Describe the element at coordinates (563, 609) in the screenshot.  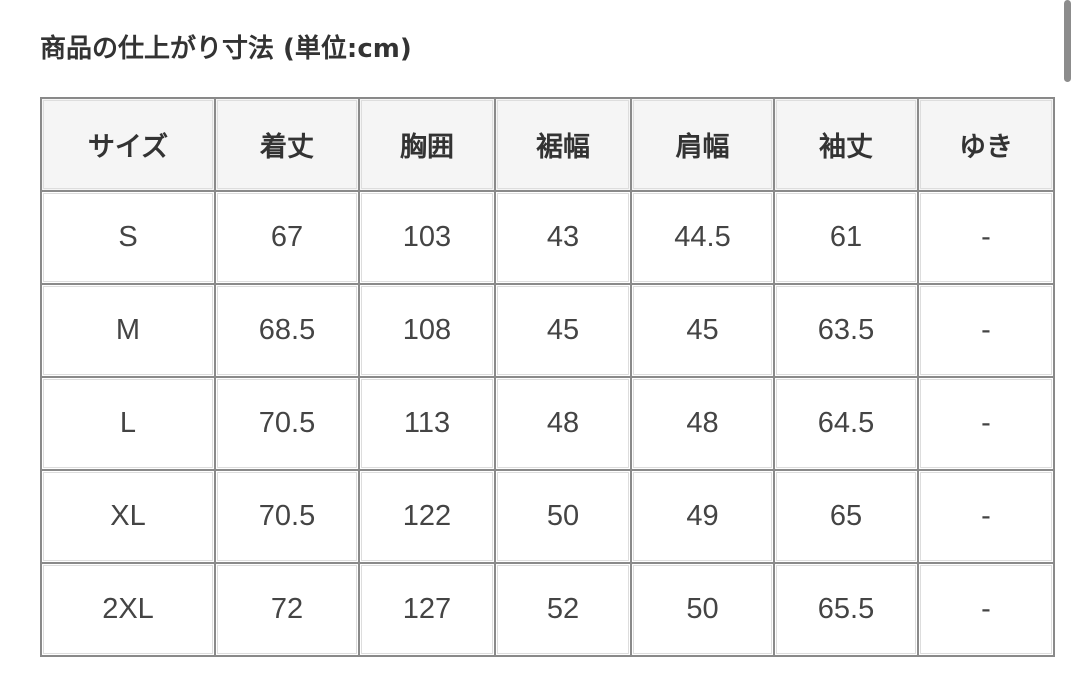
I see `table-cell: 52` at that location.